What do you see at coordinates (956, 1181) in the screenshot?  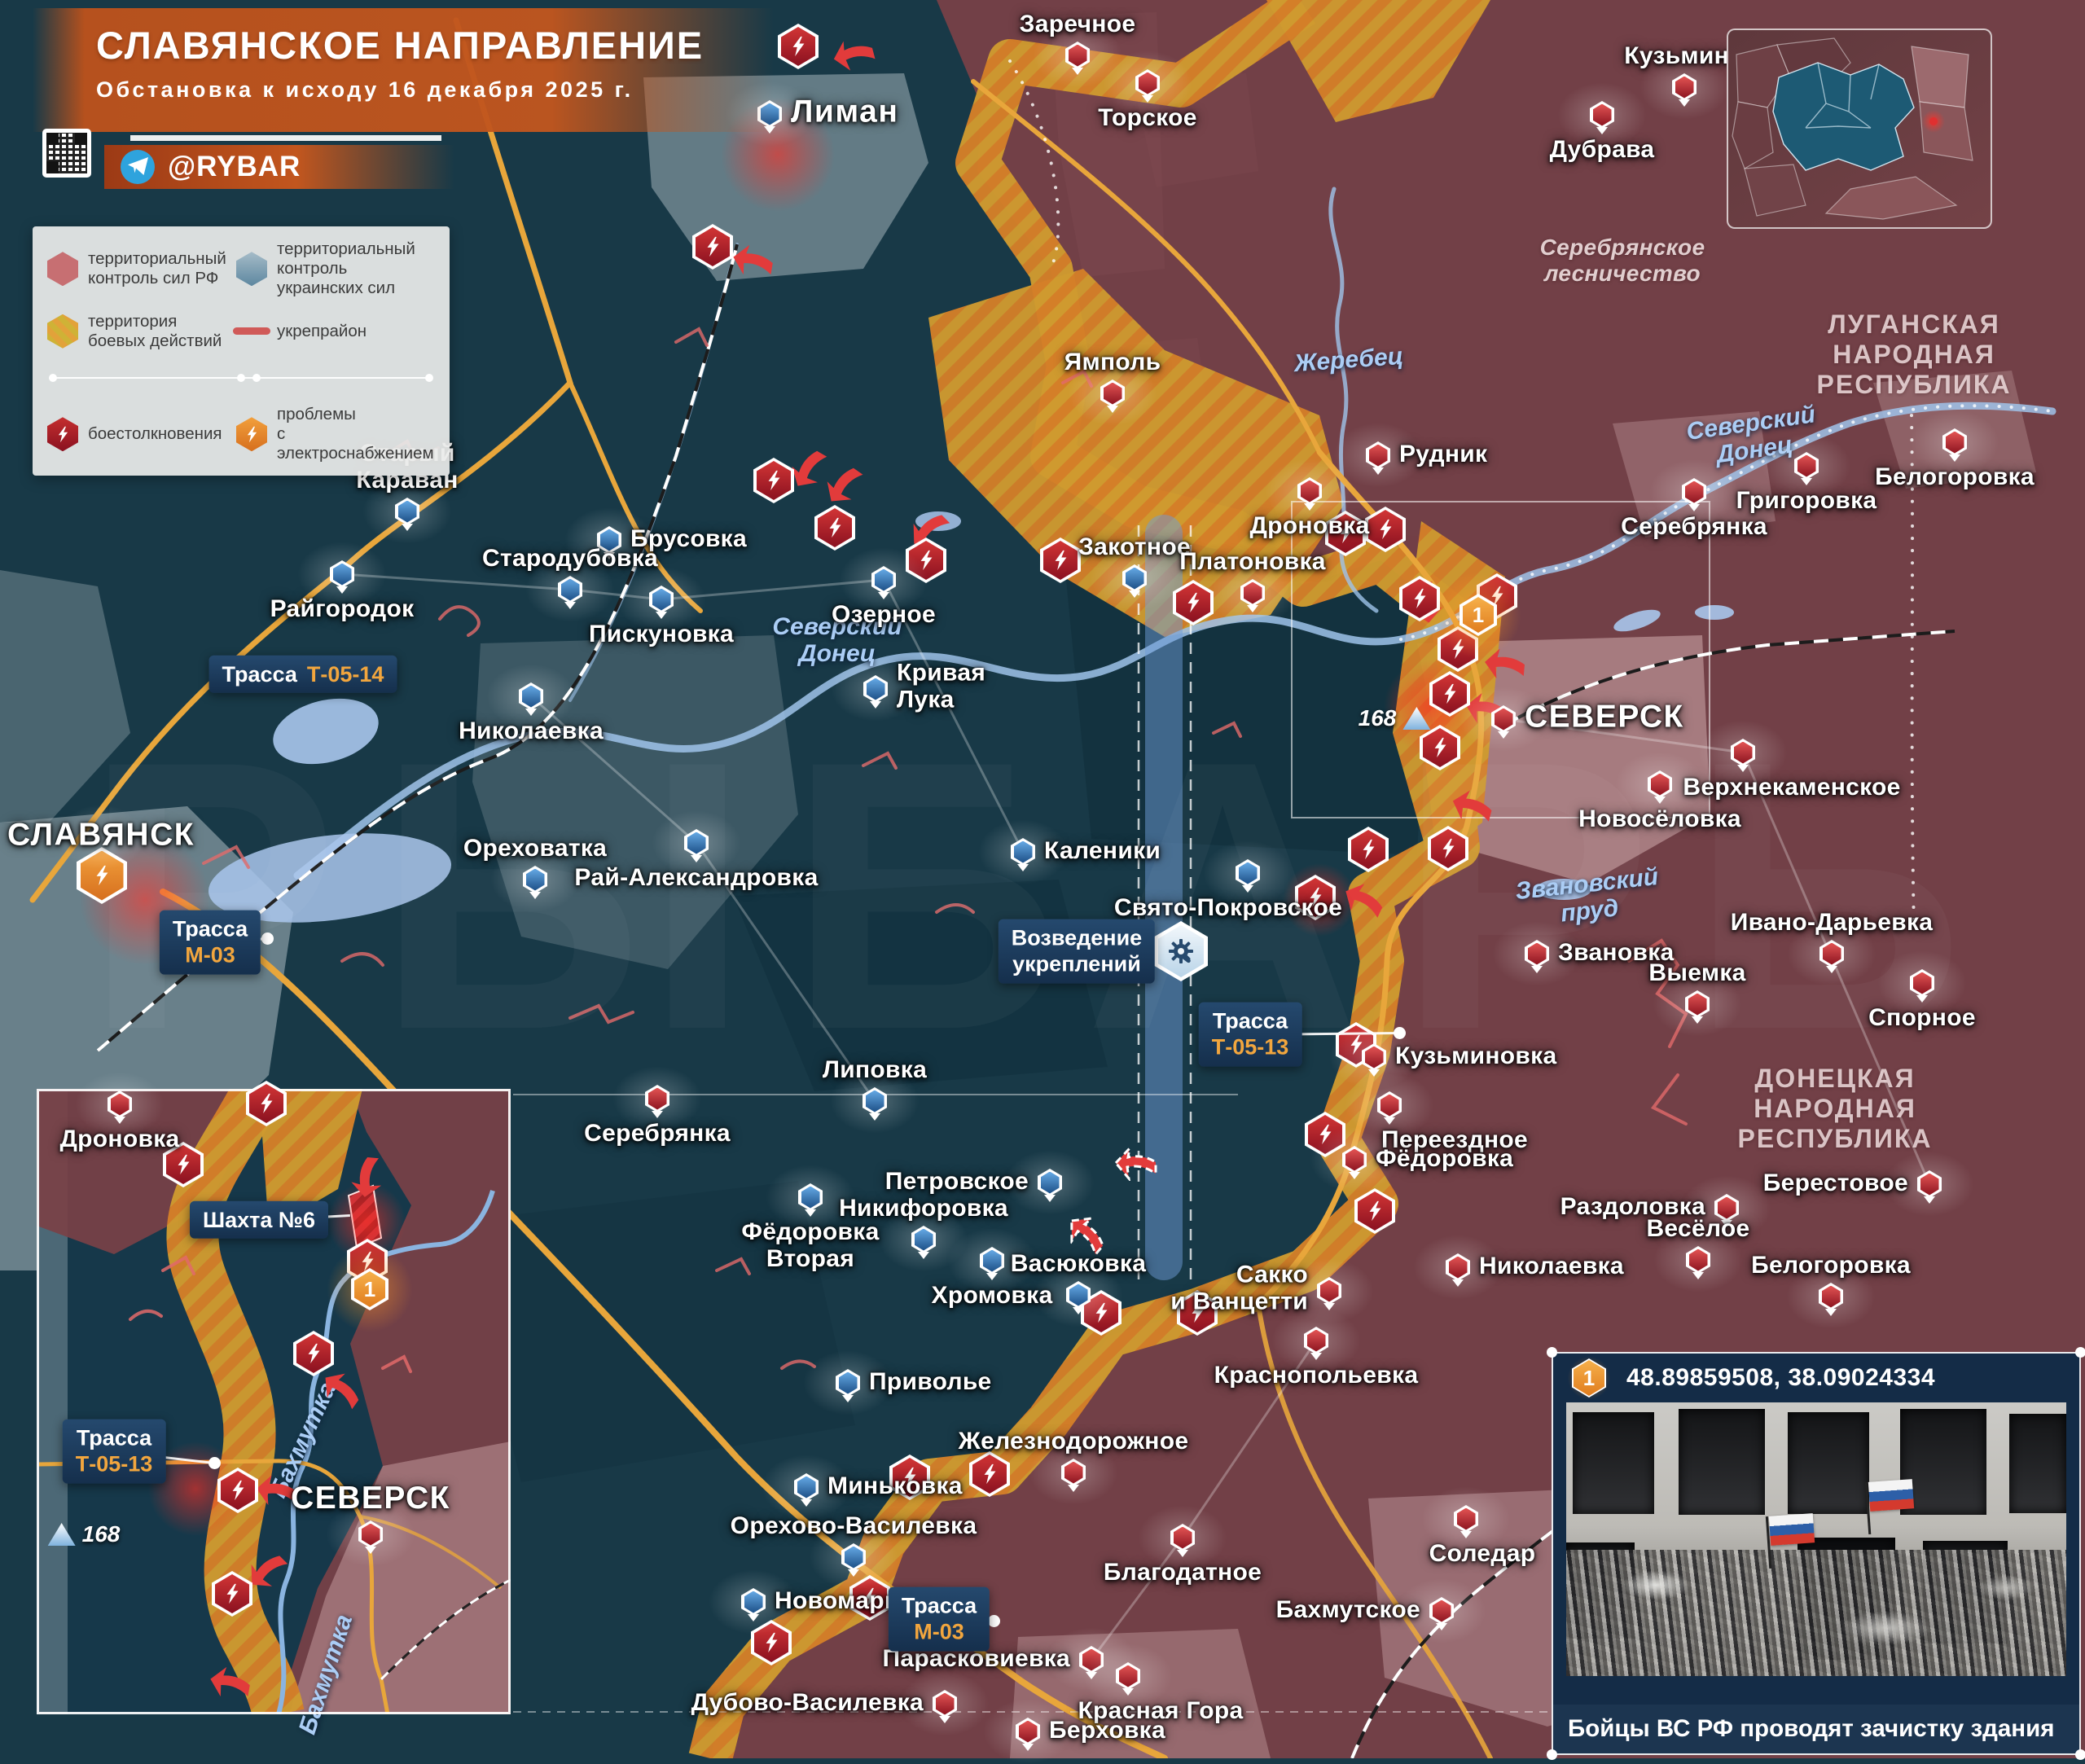 I see `town-label: Петровское` at bounding box center [956, 1181].